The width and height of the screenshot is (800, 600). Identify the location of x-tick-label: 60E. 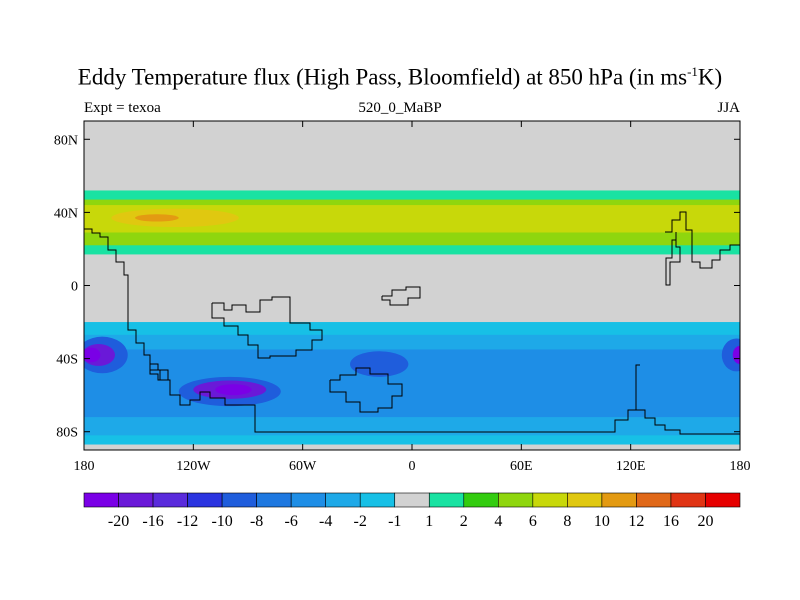
(521, 466).